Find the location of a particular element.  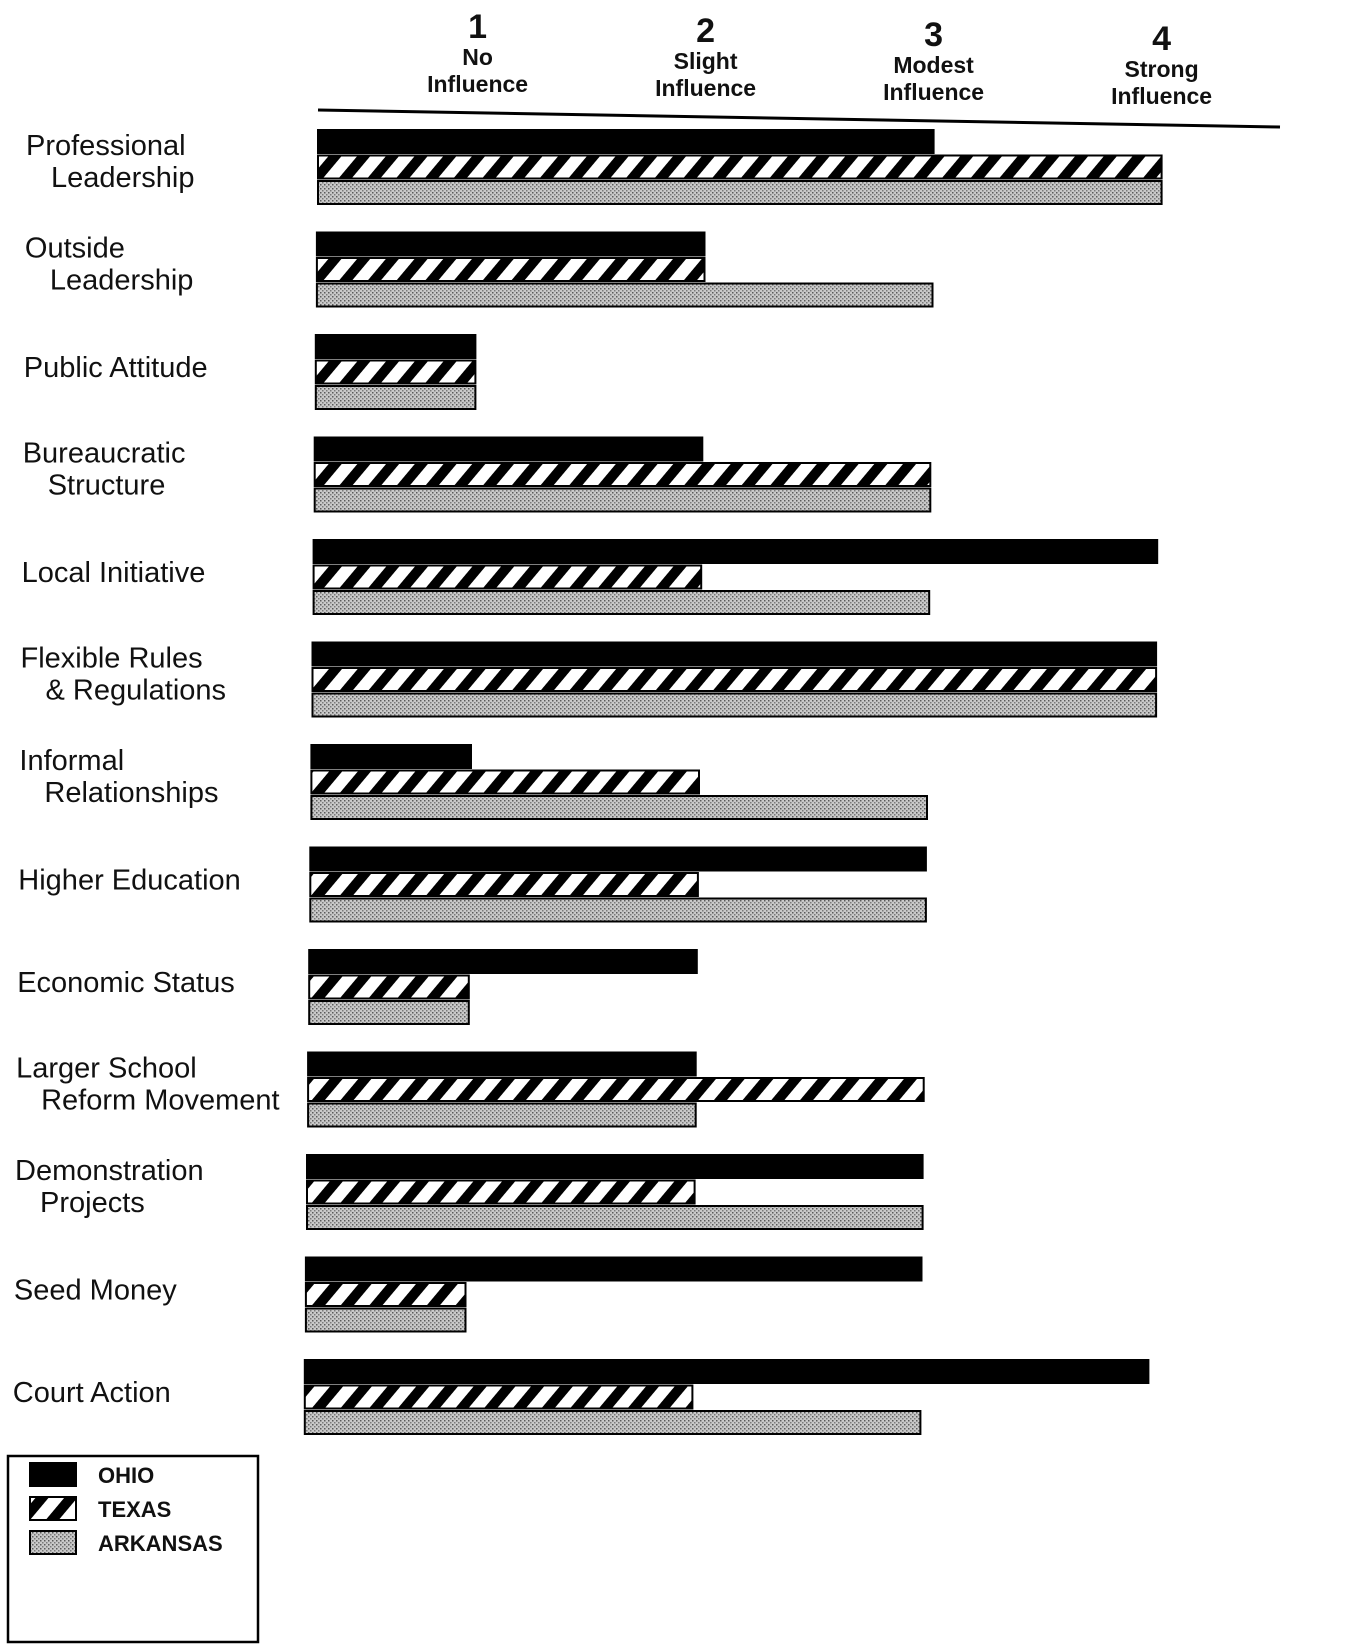

category-label-4-line-2: Structure is located at coordinates (107, 486).